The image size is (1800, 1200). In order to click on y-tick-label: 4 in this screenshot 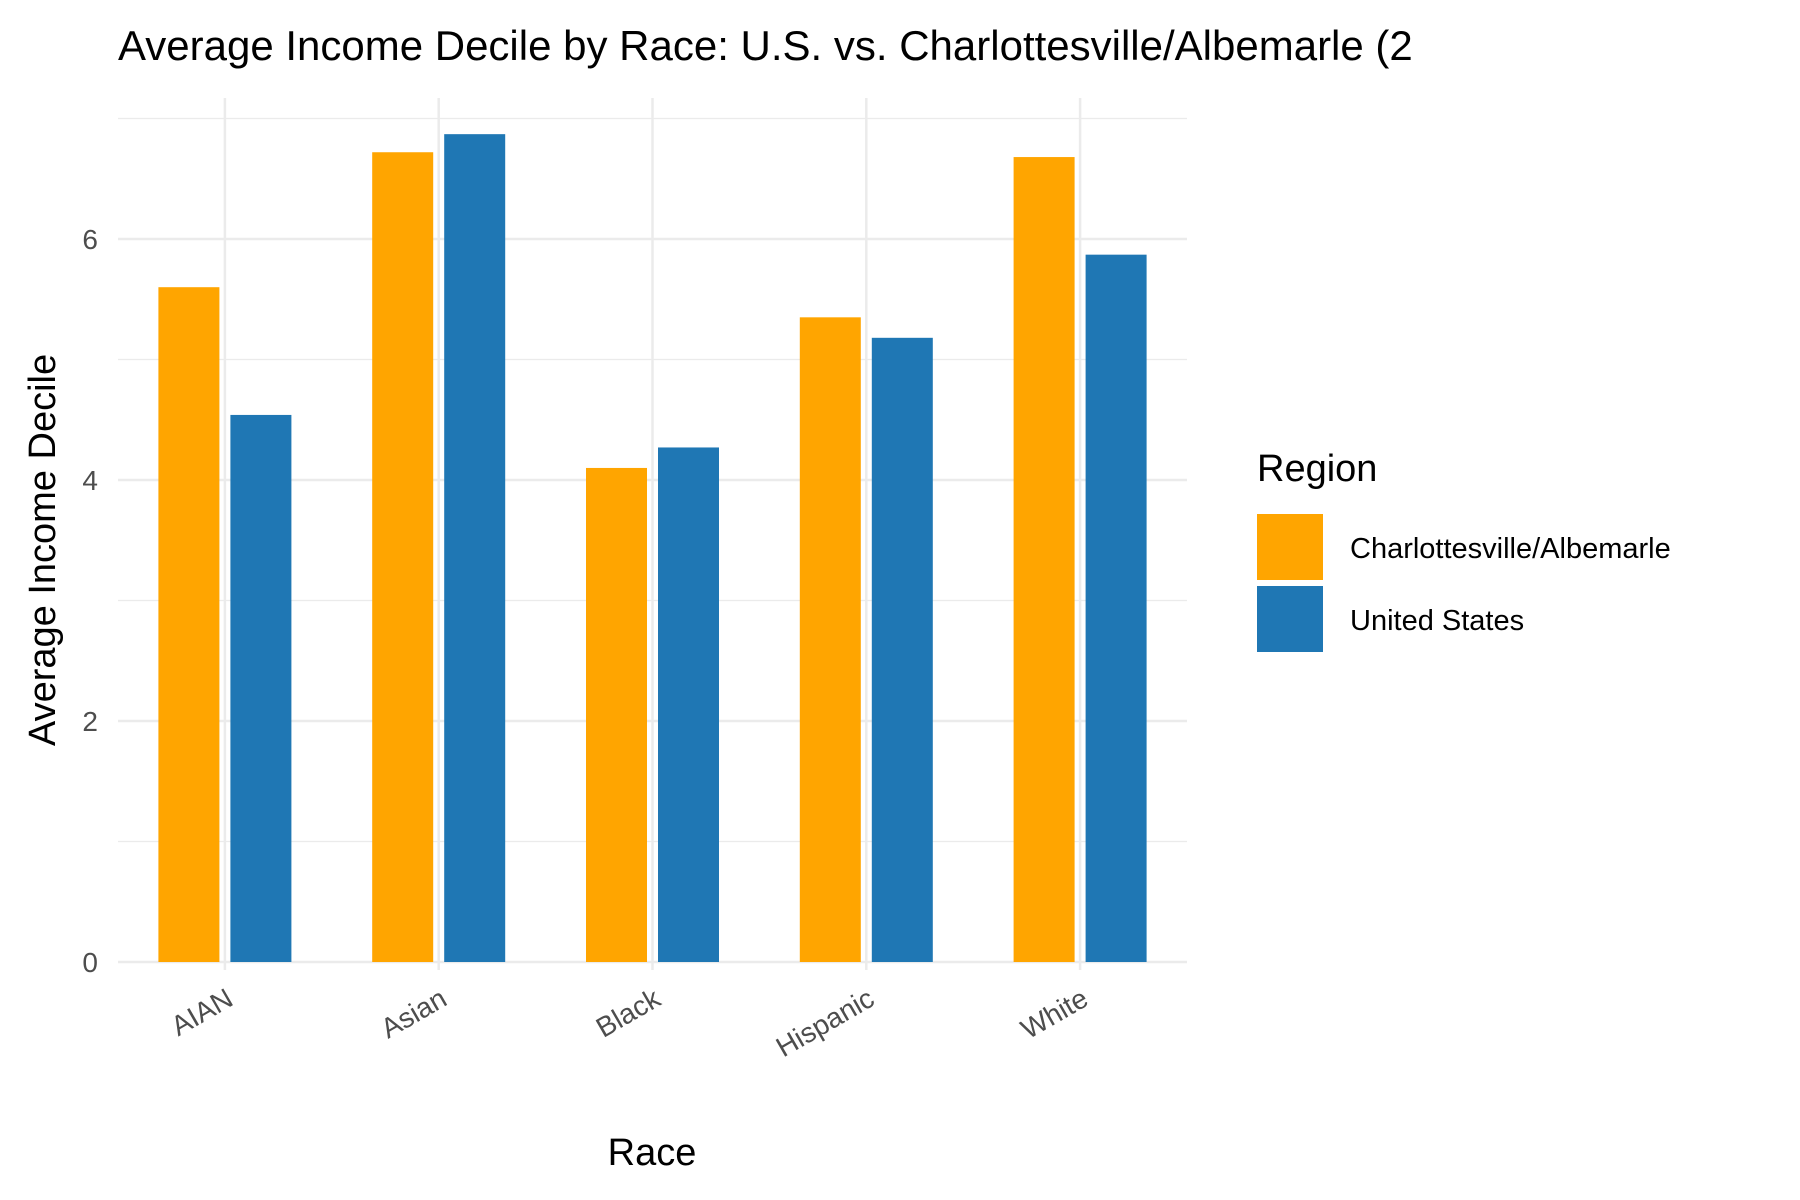, I will do `click(90, 480)`.